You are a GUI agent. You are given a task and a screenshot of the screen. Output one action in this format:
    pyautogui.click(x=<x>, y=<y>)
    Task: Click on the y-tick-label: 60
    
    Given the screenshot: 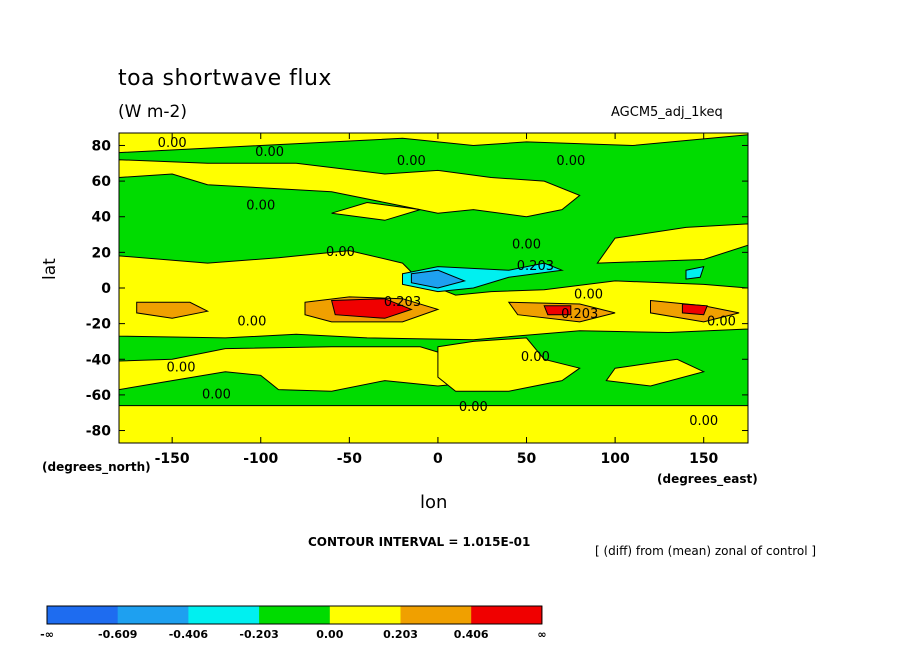 What is the action you would take?
    pyautogui.click(x=102, y=182)
    